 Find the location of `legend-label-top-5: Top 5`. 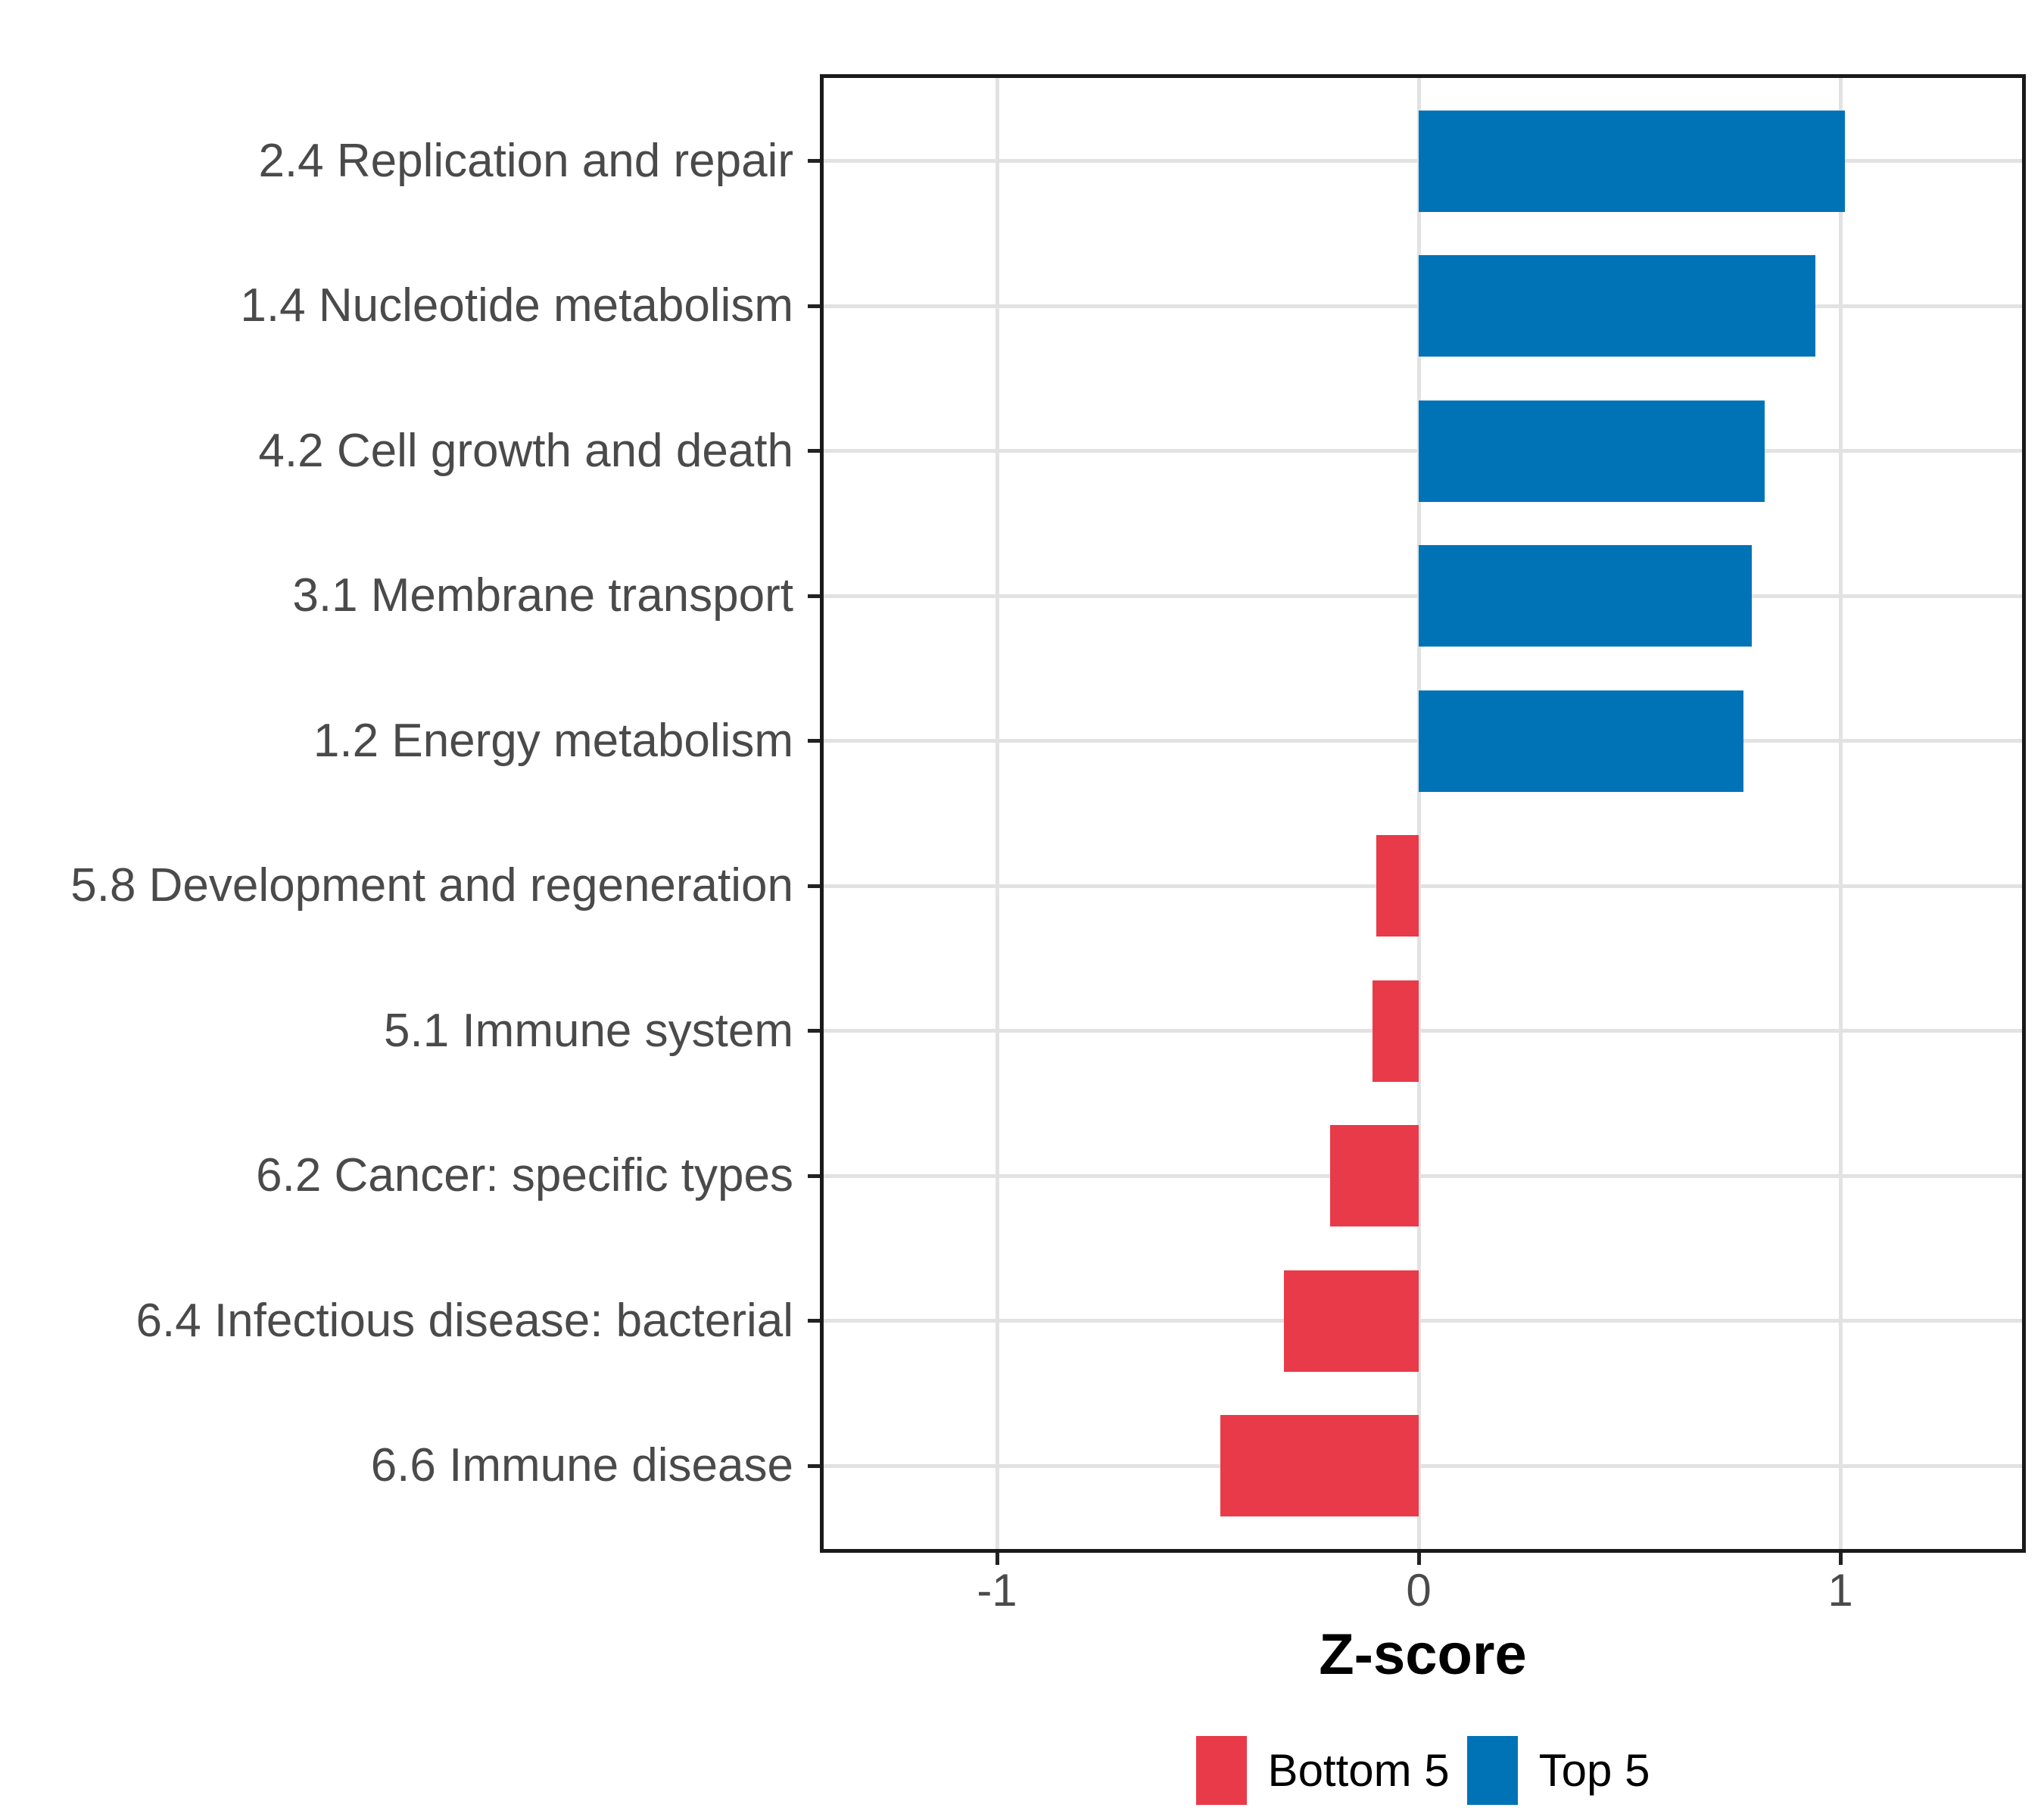

legend-label-top-5: Top 5 is located at coordinates (1594, 1771).